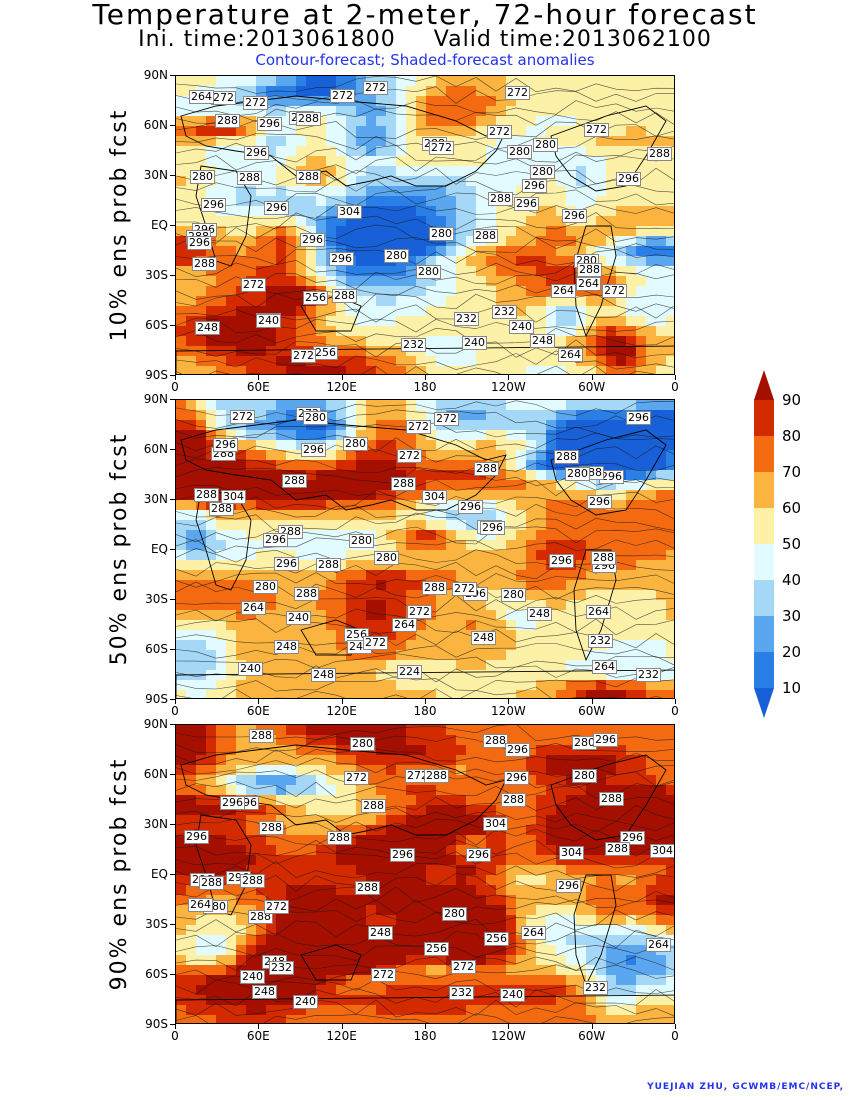  What do you see at coordinates (791, 436) in the screenshot?
I see `colorbar-level-label: 80` at bounding box center [791, 436].